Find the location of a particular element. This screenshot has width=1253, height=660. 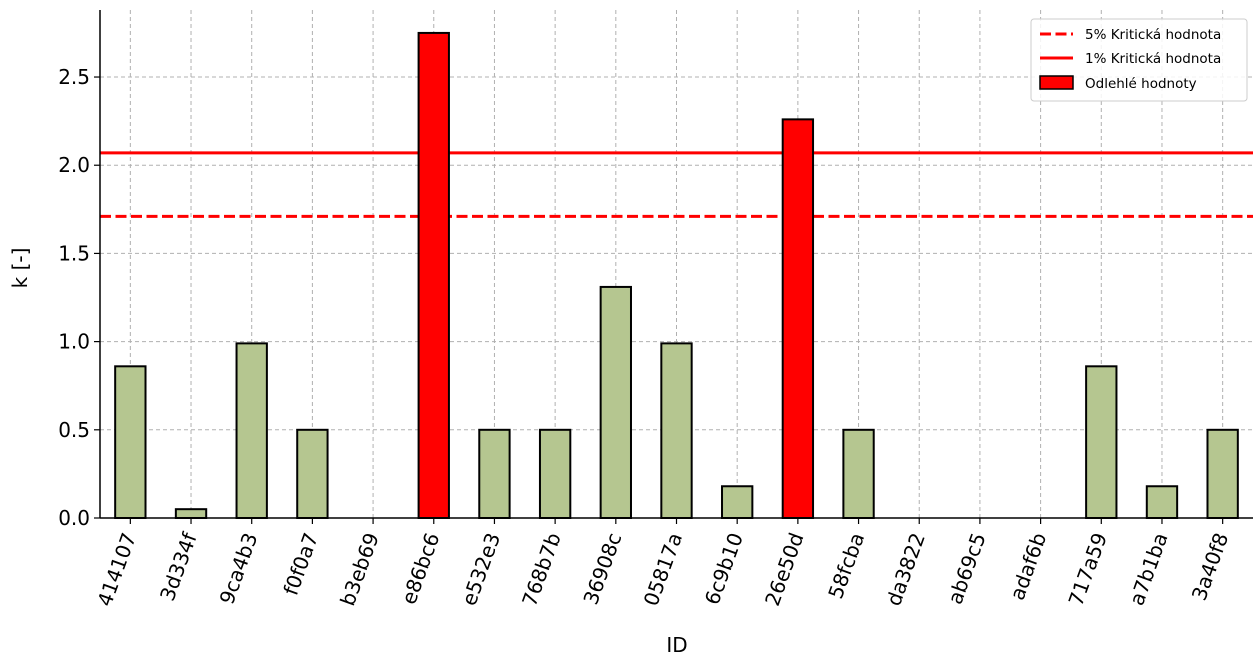

y-axis-label: k [-] is located at coordinates (20, 268).